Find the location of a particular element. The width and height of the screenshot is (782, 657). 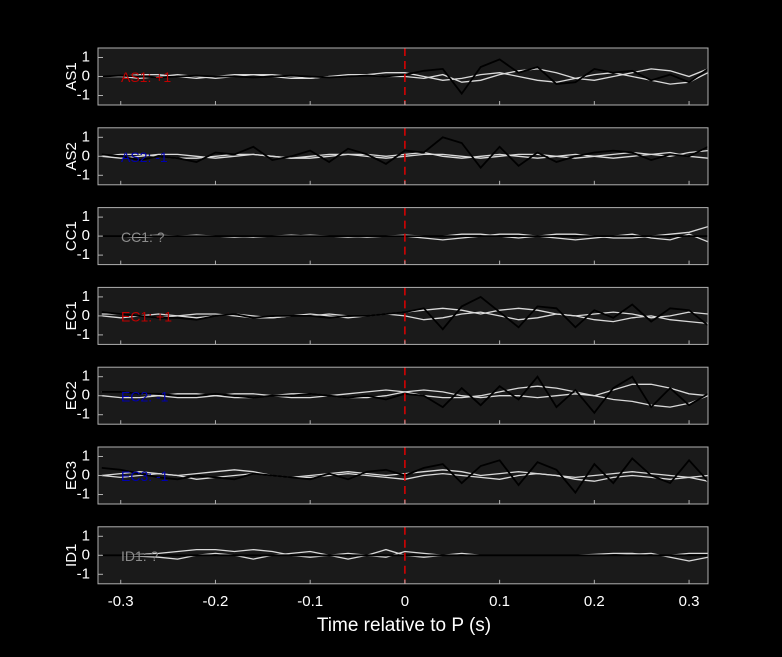

x-tick-label: 0.1 is located at coordinates (499, 601).